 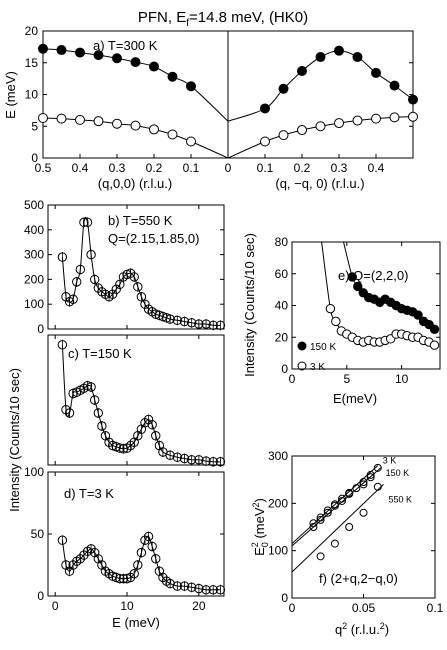 I want to click on panel-b-ytick-label: 300, so click(x=34, y=255).